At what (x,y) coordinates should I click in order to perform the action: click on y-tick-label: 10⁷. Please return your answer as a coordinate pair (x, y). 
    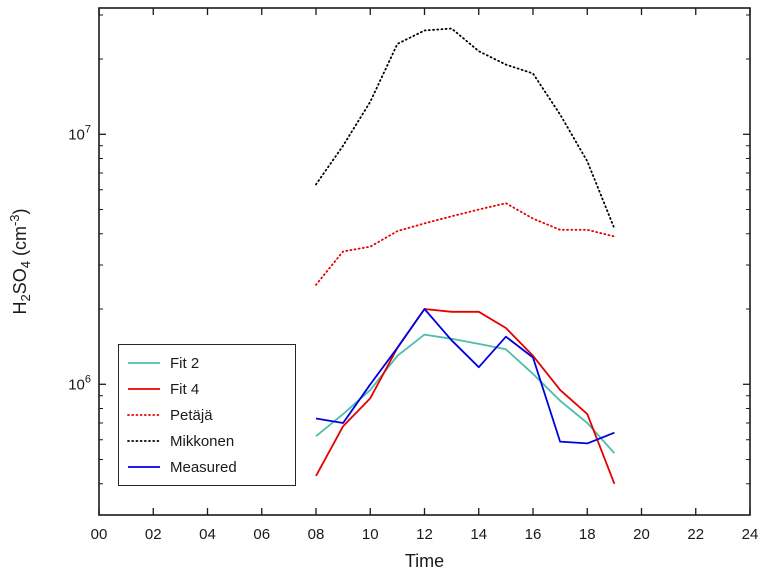
    Looking at the image, I should click on (79, 133).